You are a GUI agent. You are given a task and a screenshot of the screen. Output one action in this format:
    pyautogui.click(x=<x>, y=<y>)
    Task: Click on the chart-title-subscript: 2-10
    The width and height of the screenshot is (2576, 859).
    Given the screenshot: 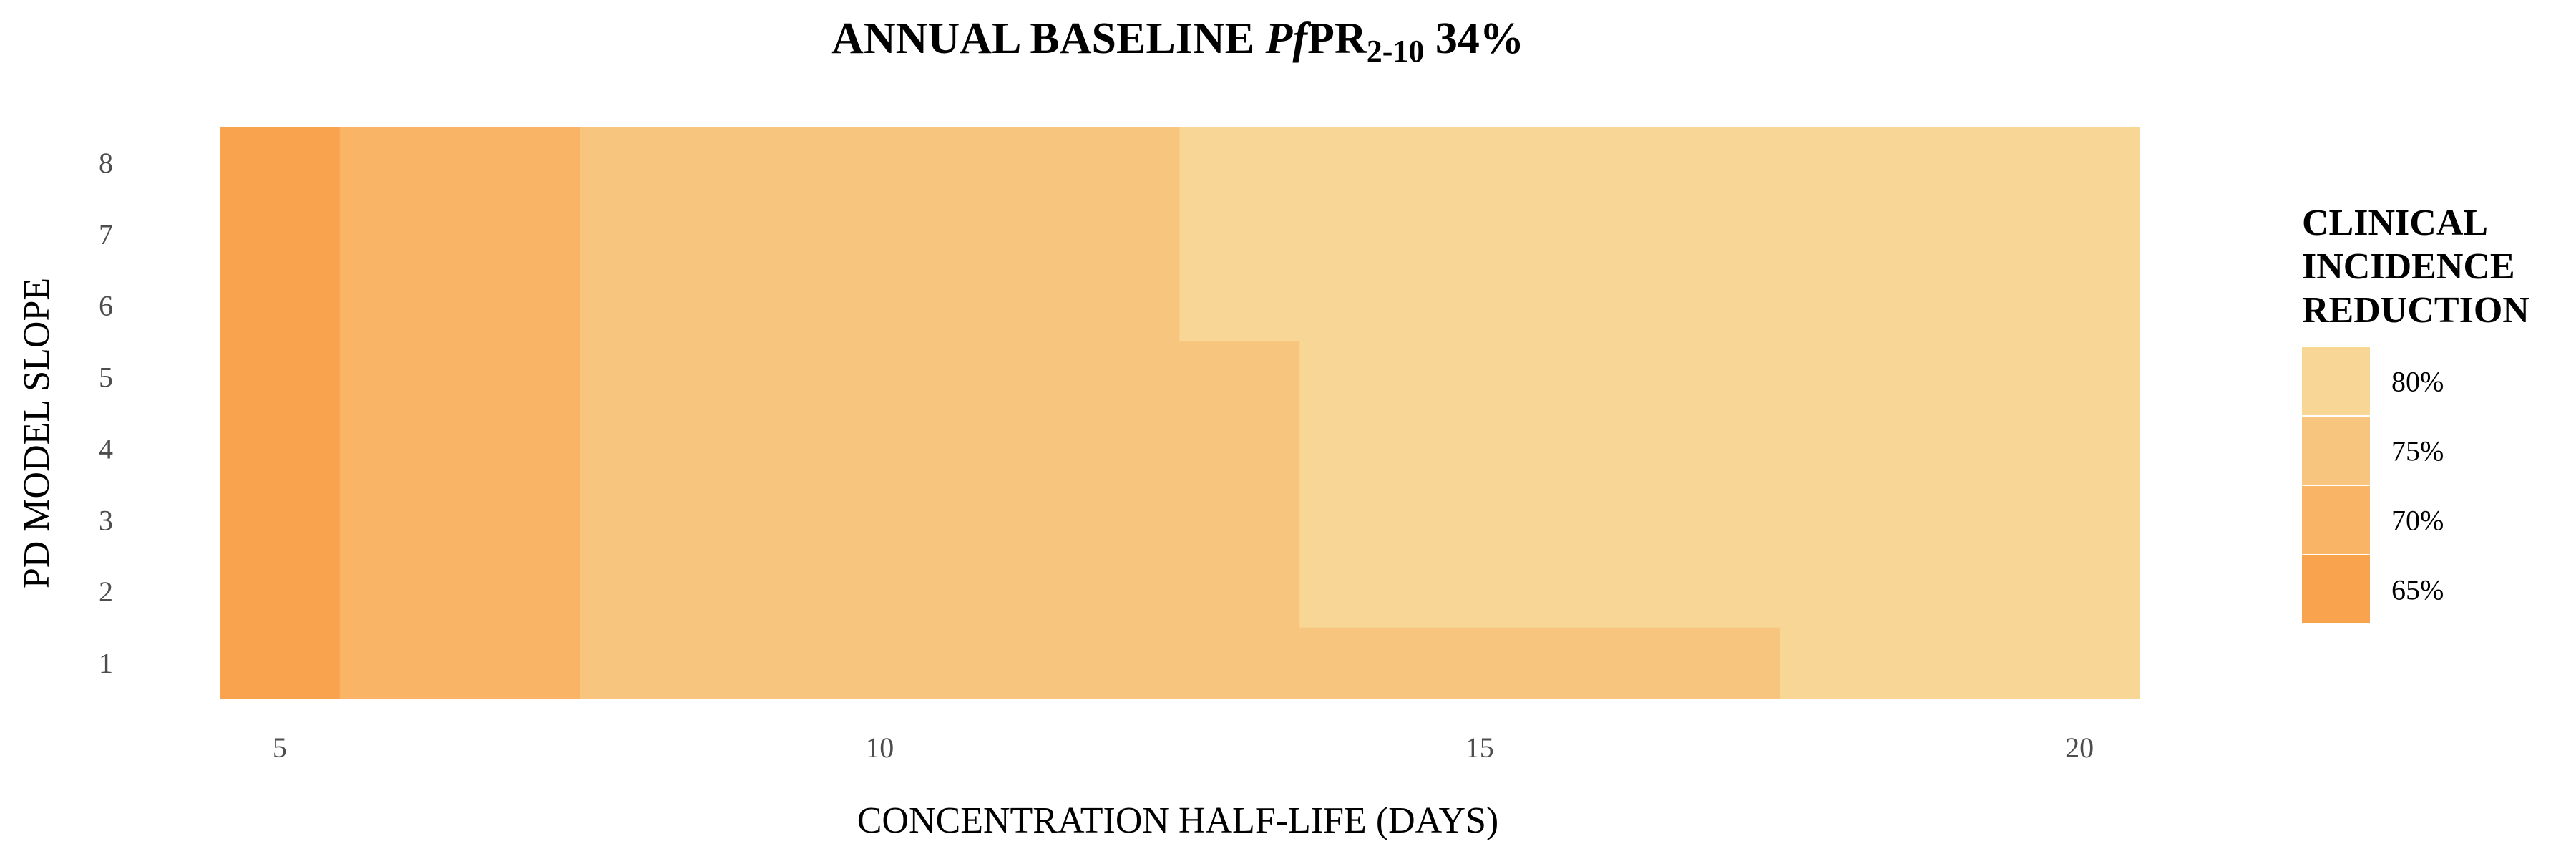 What is the action you would take?
    pyautogui.click(x=1396, y=51)
    